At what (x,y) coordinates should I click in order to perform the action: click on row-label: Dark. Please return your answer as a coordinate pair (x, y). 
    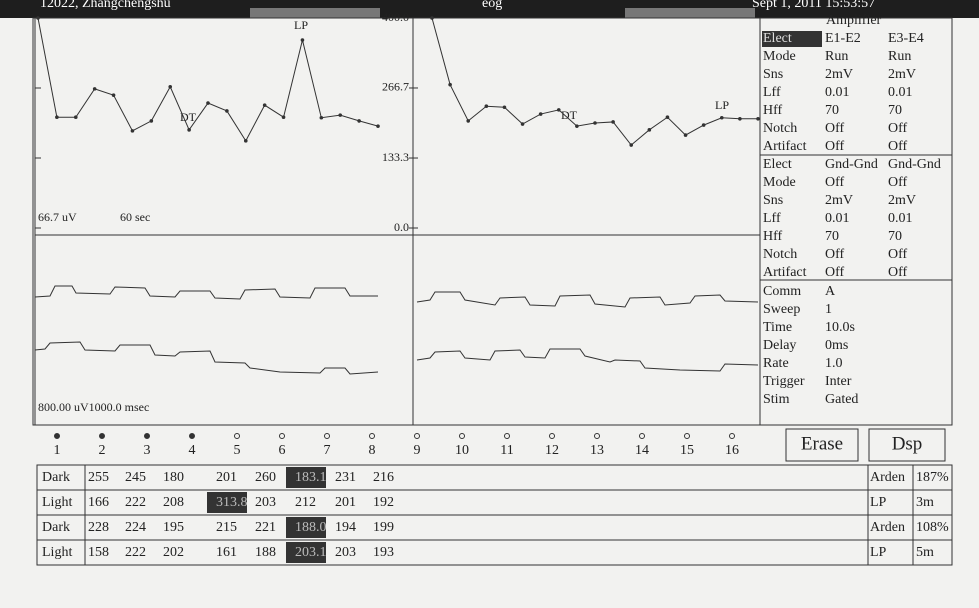
    Looking at the image, I should click on (56, 477).